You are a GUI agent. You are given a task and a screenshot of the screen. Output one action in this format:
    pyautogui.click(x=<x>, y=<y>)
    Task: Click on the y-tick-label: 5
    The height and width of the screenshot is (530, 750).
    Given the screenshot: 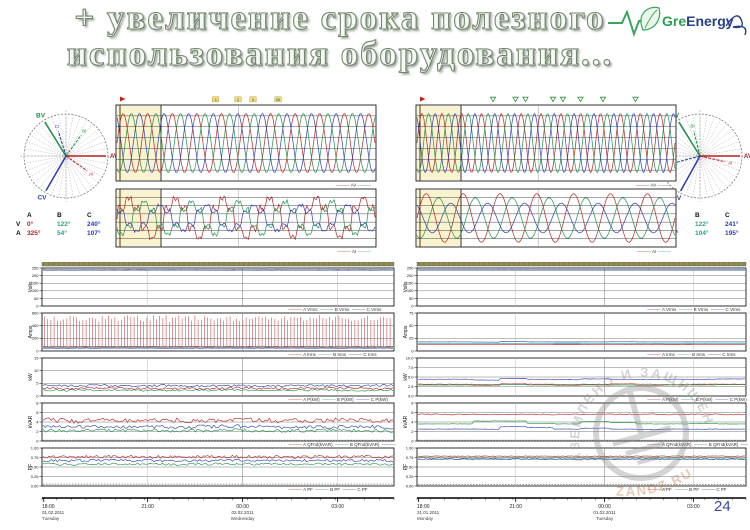 What is the action you would take?
    pyautogui.click(x=37, y=383)
    